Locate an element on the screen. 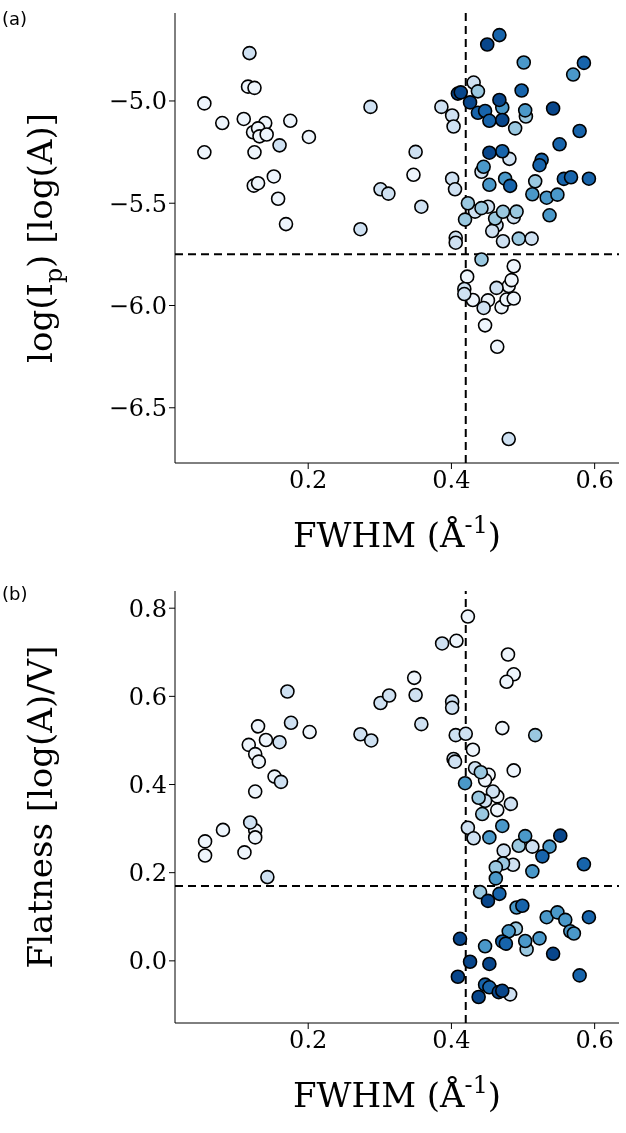 This screenshot has width=626, height=1133. y-tick-label: −5.0 is located at coordinates (137, 101).